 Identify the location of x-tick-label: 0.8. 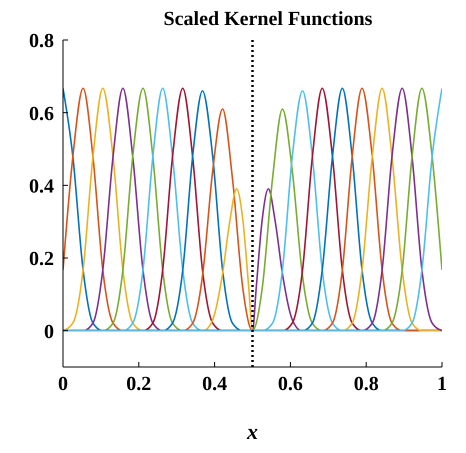
(366, 384).